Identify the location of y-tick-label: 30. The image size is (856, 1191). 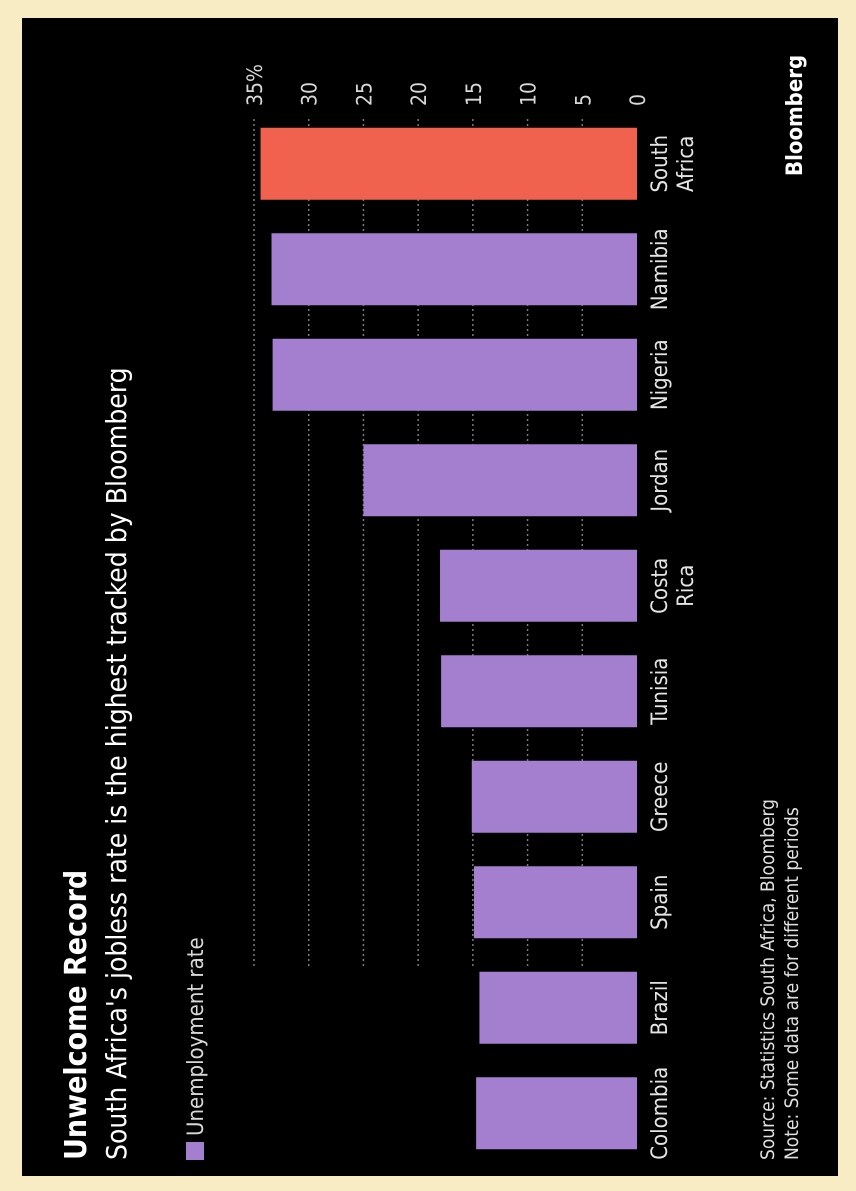
(310, 94).